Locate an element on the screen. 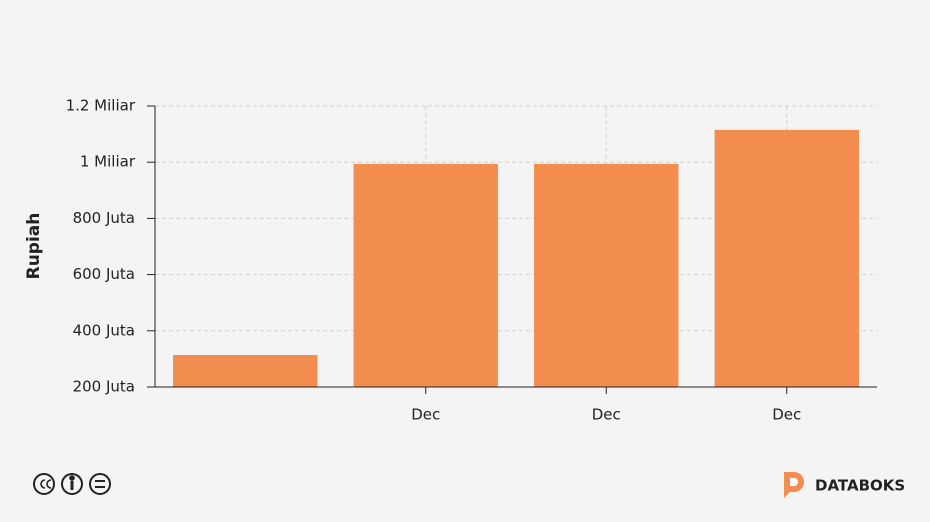 This screenshot has width=930, height=522. brand-name: DATABOKS is located at coordinates (860, 486).